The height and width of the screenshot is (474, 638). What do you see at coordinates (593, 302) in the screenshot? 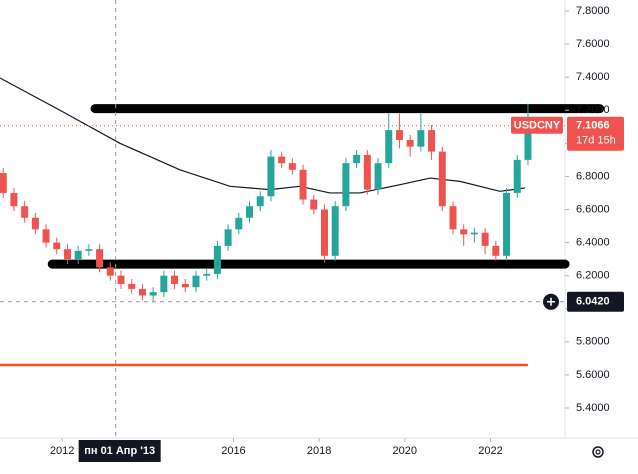
I see `crosshair-price-label: 6.0420` at bounding box center [593, 302].